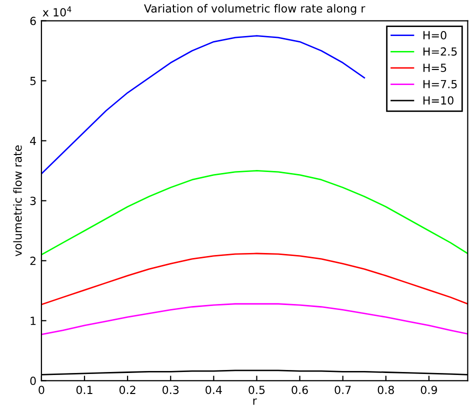 The width and height of the screenshot is (471, 416). What do you see at coordinates (434, 35) in the screenshot?
I see `legend-label: H=0` at bounding box center [434, 35].